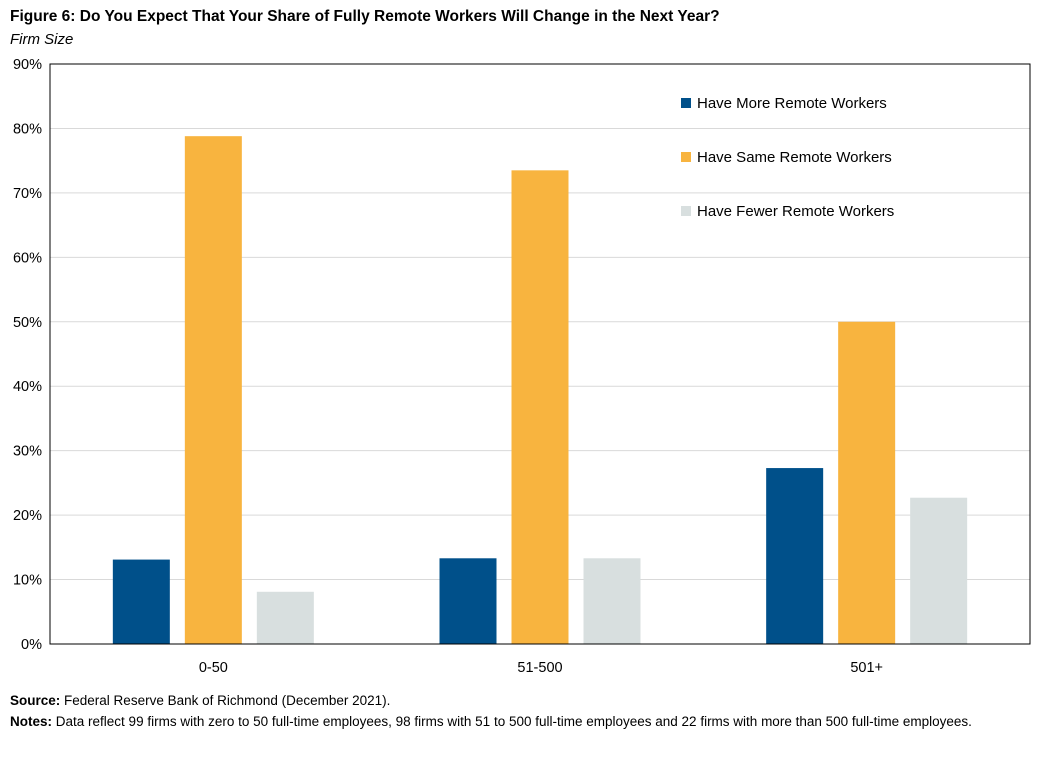 This screenshot has height=759, width=1044. I want to click on y-tick-label: 40%, so click(27, 387).